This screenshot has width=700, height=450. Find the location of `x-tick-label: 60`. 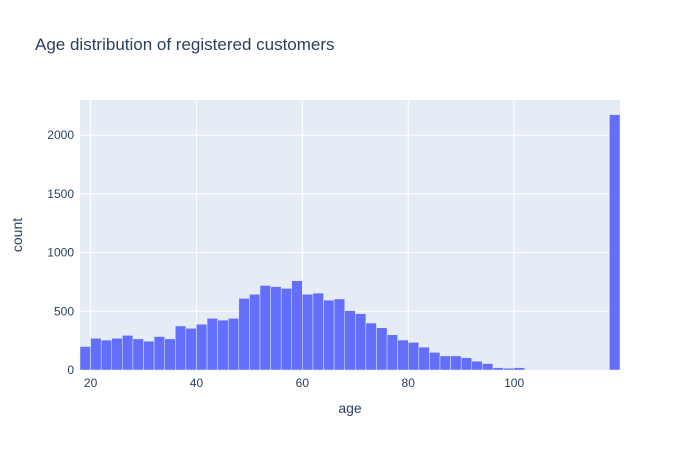

x-tick-label: 60 is located at coordinates (303, 383).